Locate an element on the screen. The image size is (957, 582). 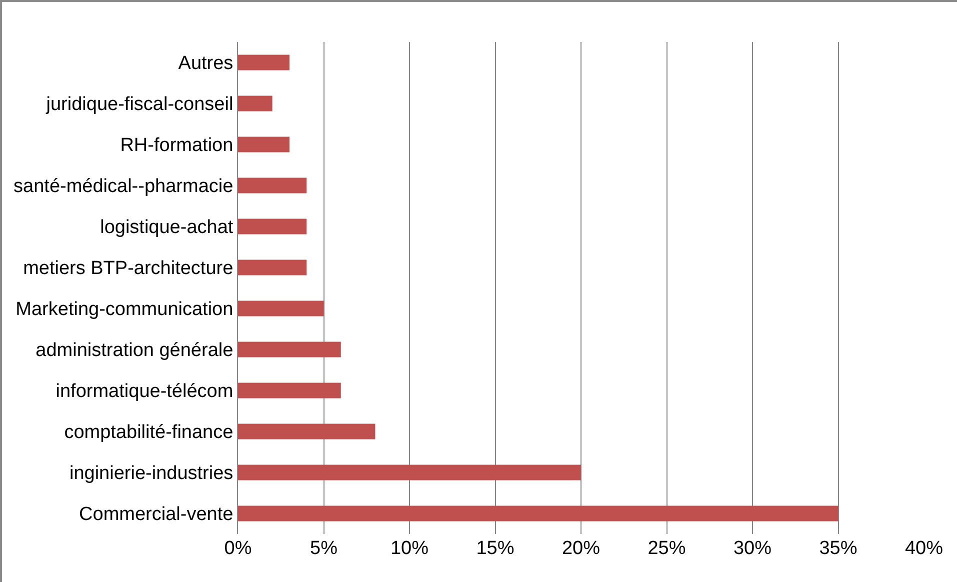
y-tick-label: RH-formation is located at coordinates (177, 145).